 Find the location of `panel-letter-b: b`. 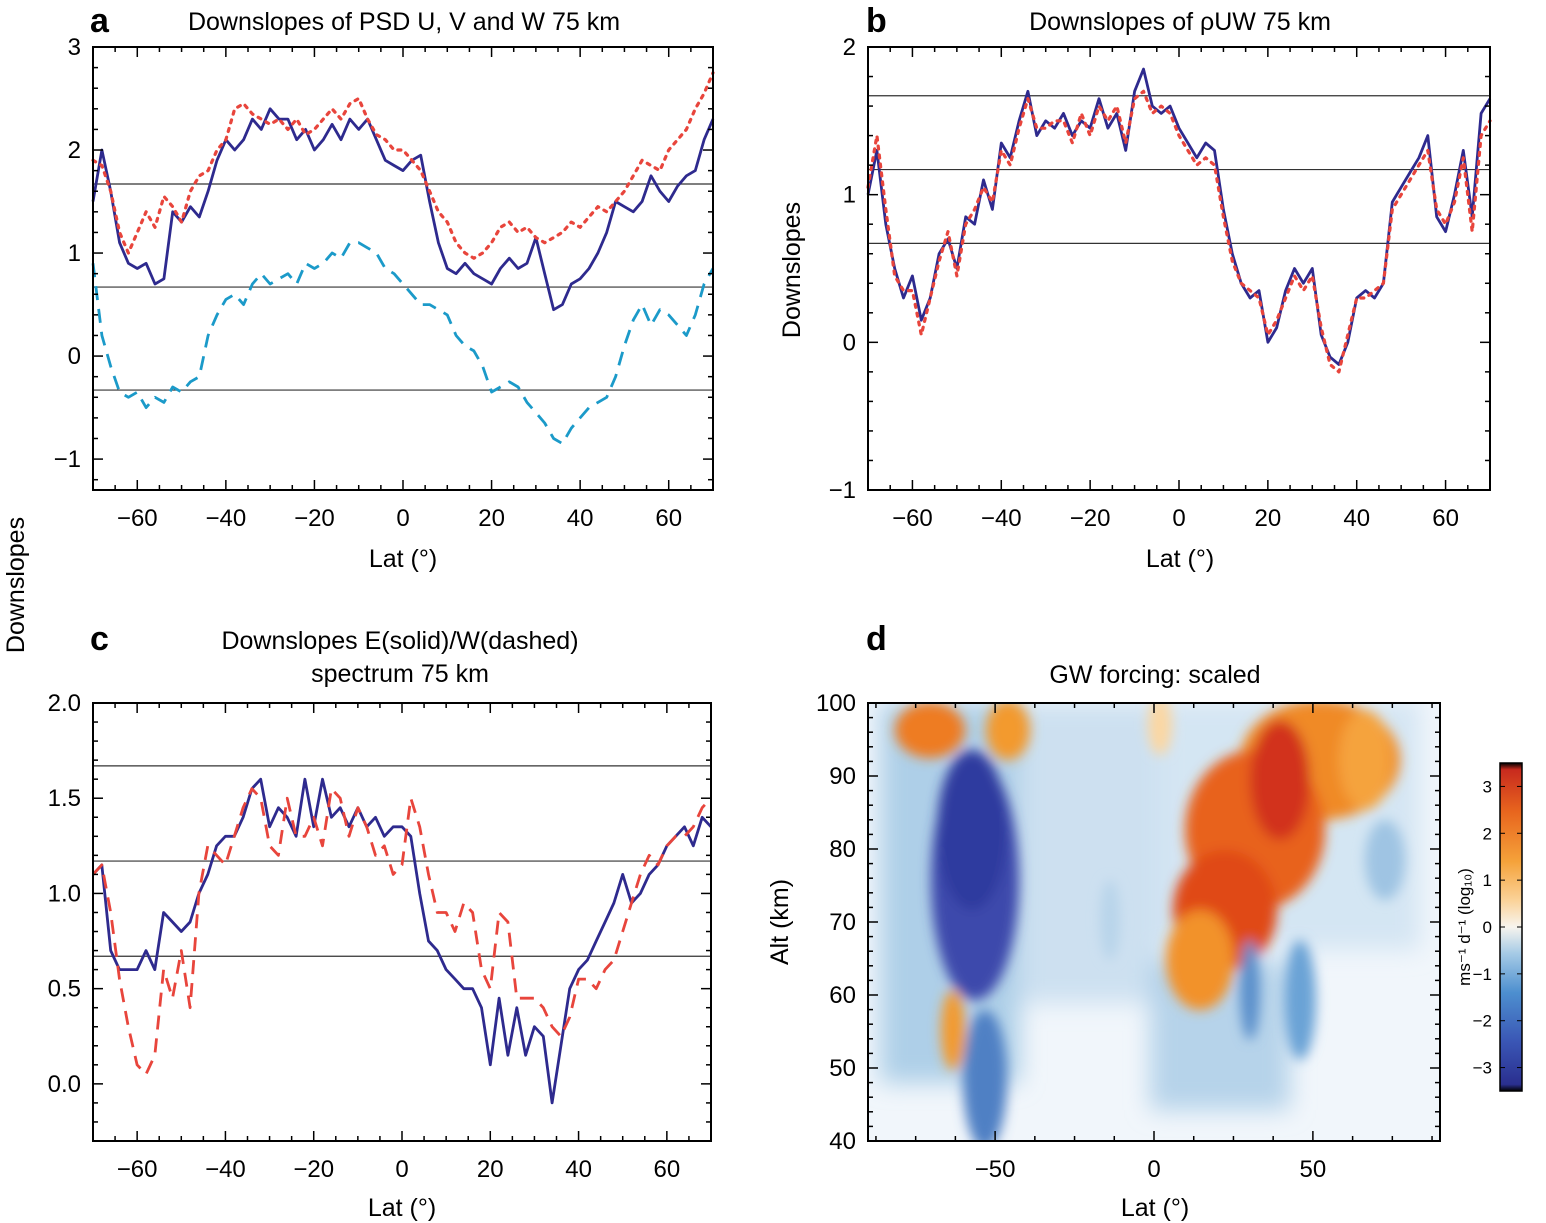

panel-letter-b: b is located at coordinates (876, 21).